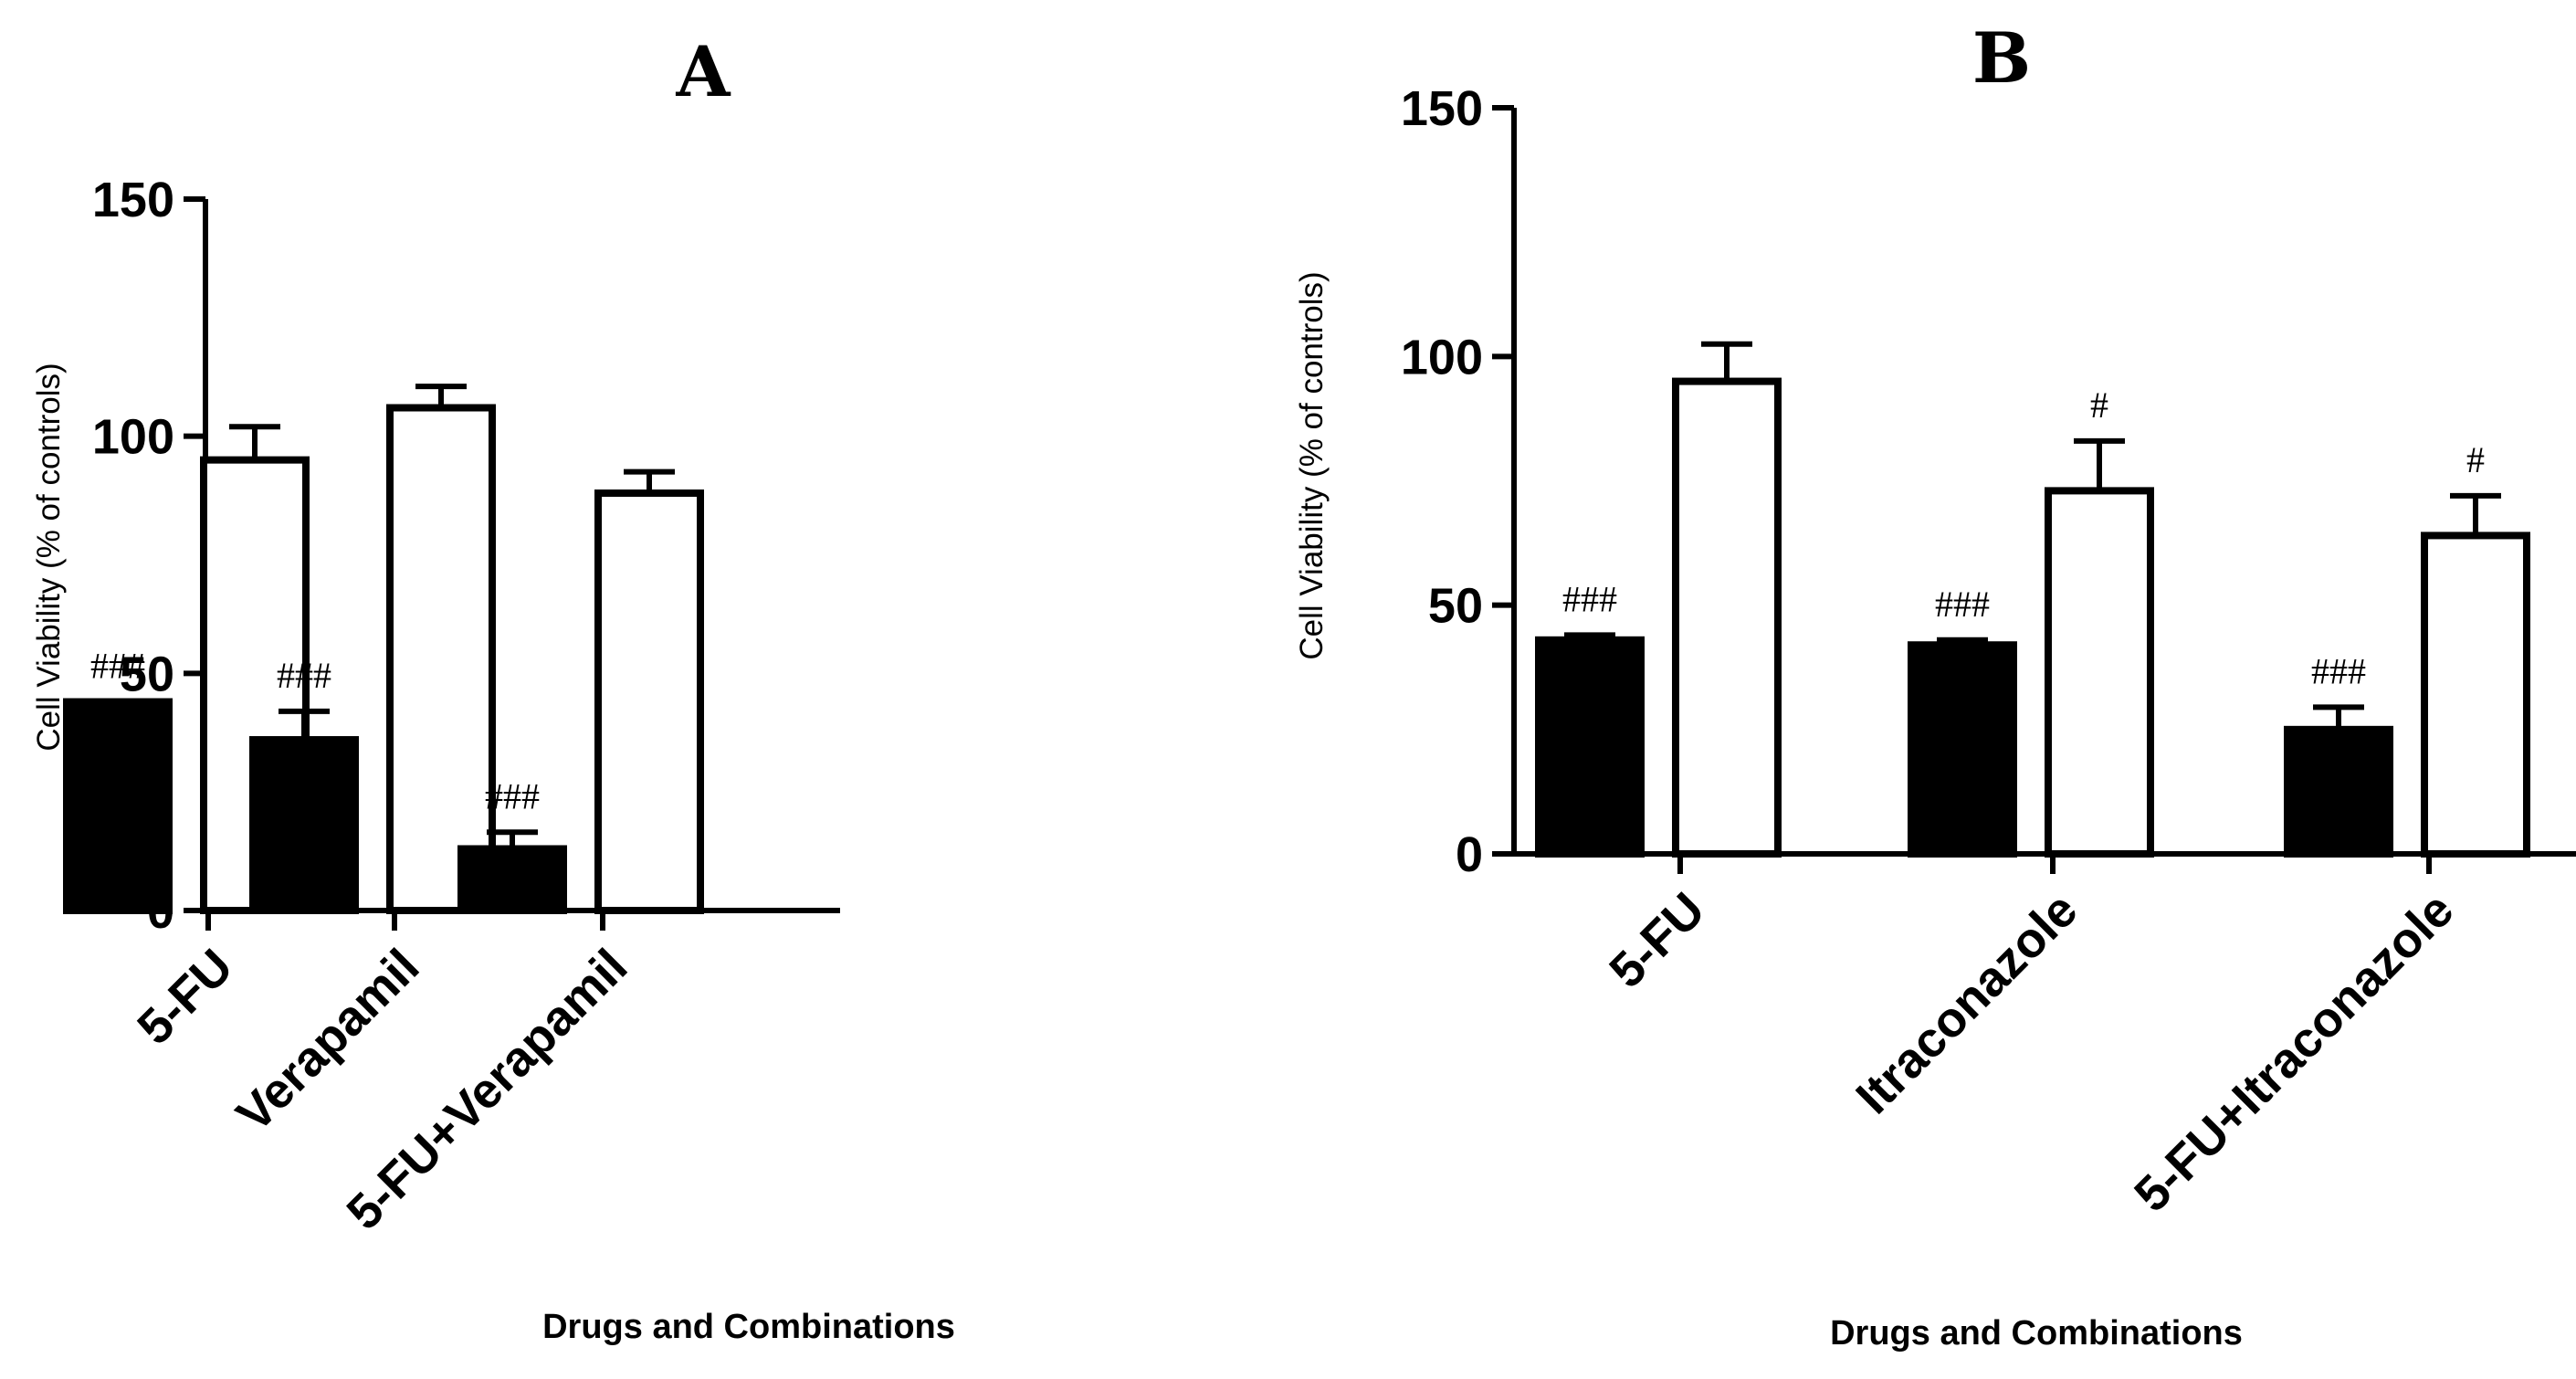  What do you see at coordinates (748, 1327) in the screenshot?
I see `panel-a-x-axis-label: Drugs and Combinations` at bounding box center [748, 1327].